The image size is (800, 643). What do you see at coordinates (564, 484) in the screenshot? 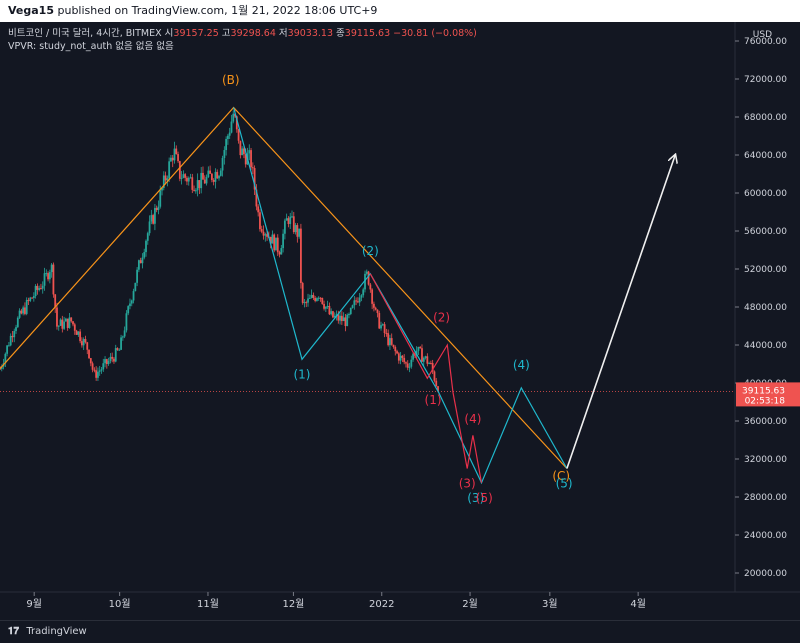
I see `wave-label-cyan: (5)` at bounding box center [564, 484].